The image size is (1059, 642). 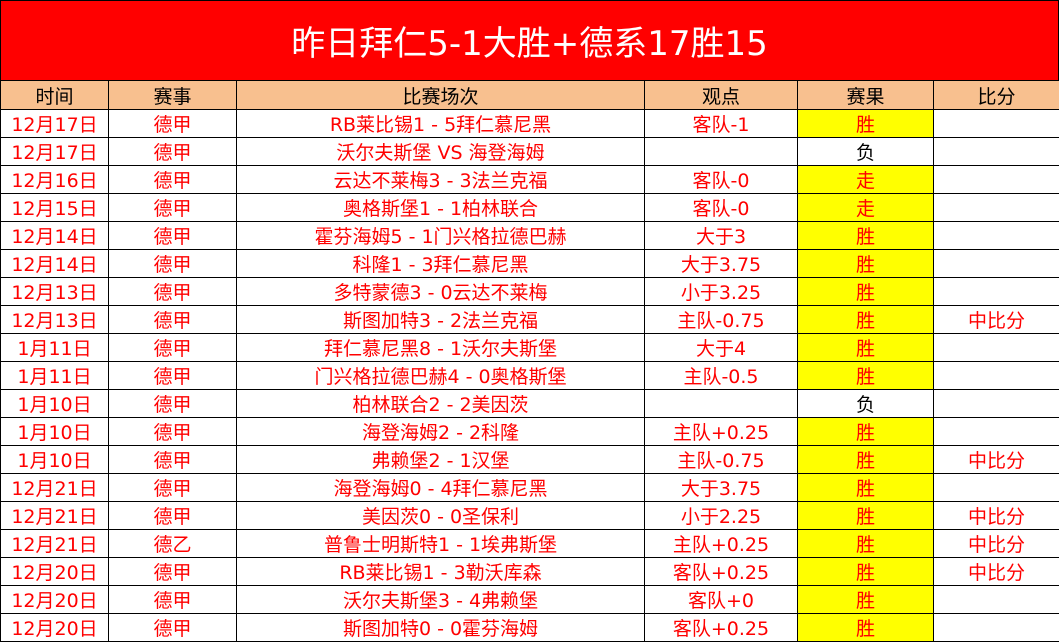 What do you see at coordinates (441, 404) in the screenshot?
I see `match-cell: 柏林联合2 - 2美因茨` at bounding box center [441, 404].